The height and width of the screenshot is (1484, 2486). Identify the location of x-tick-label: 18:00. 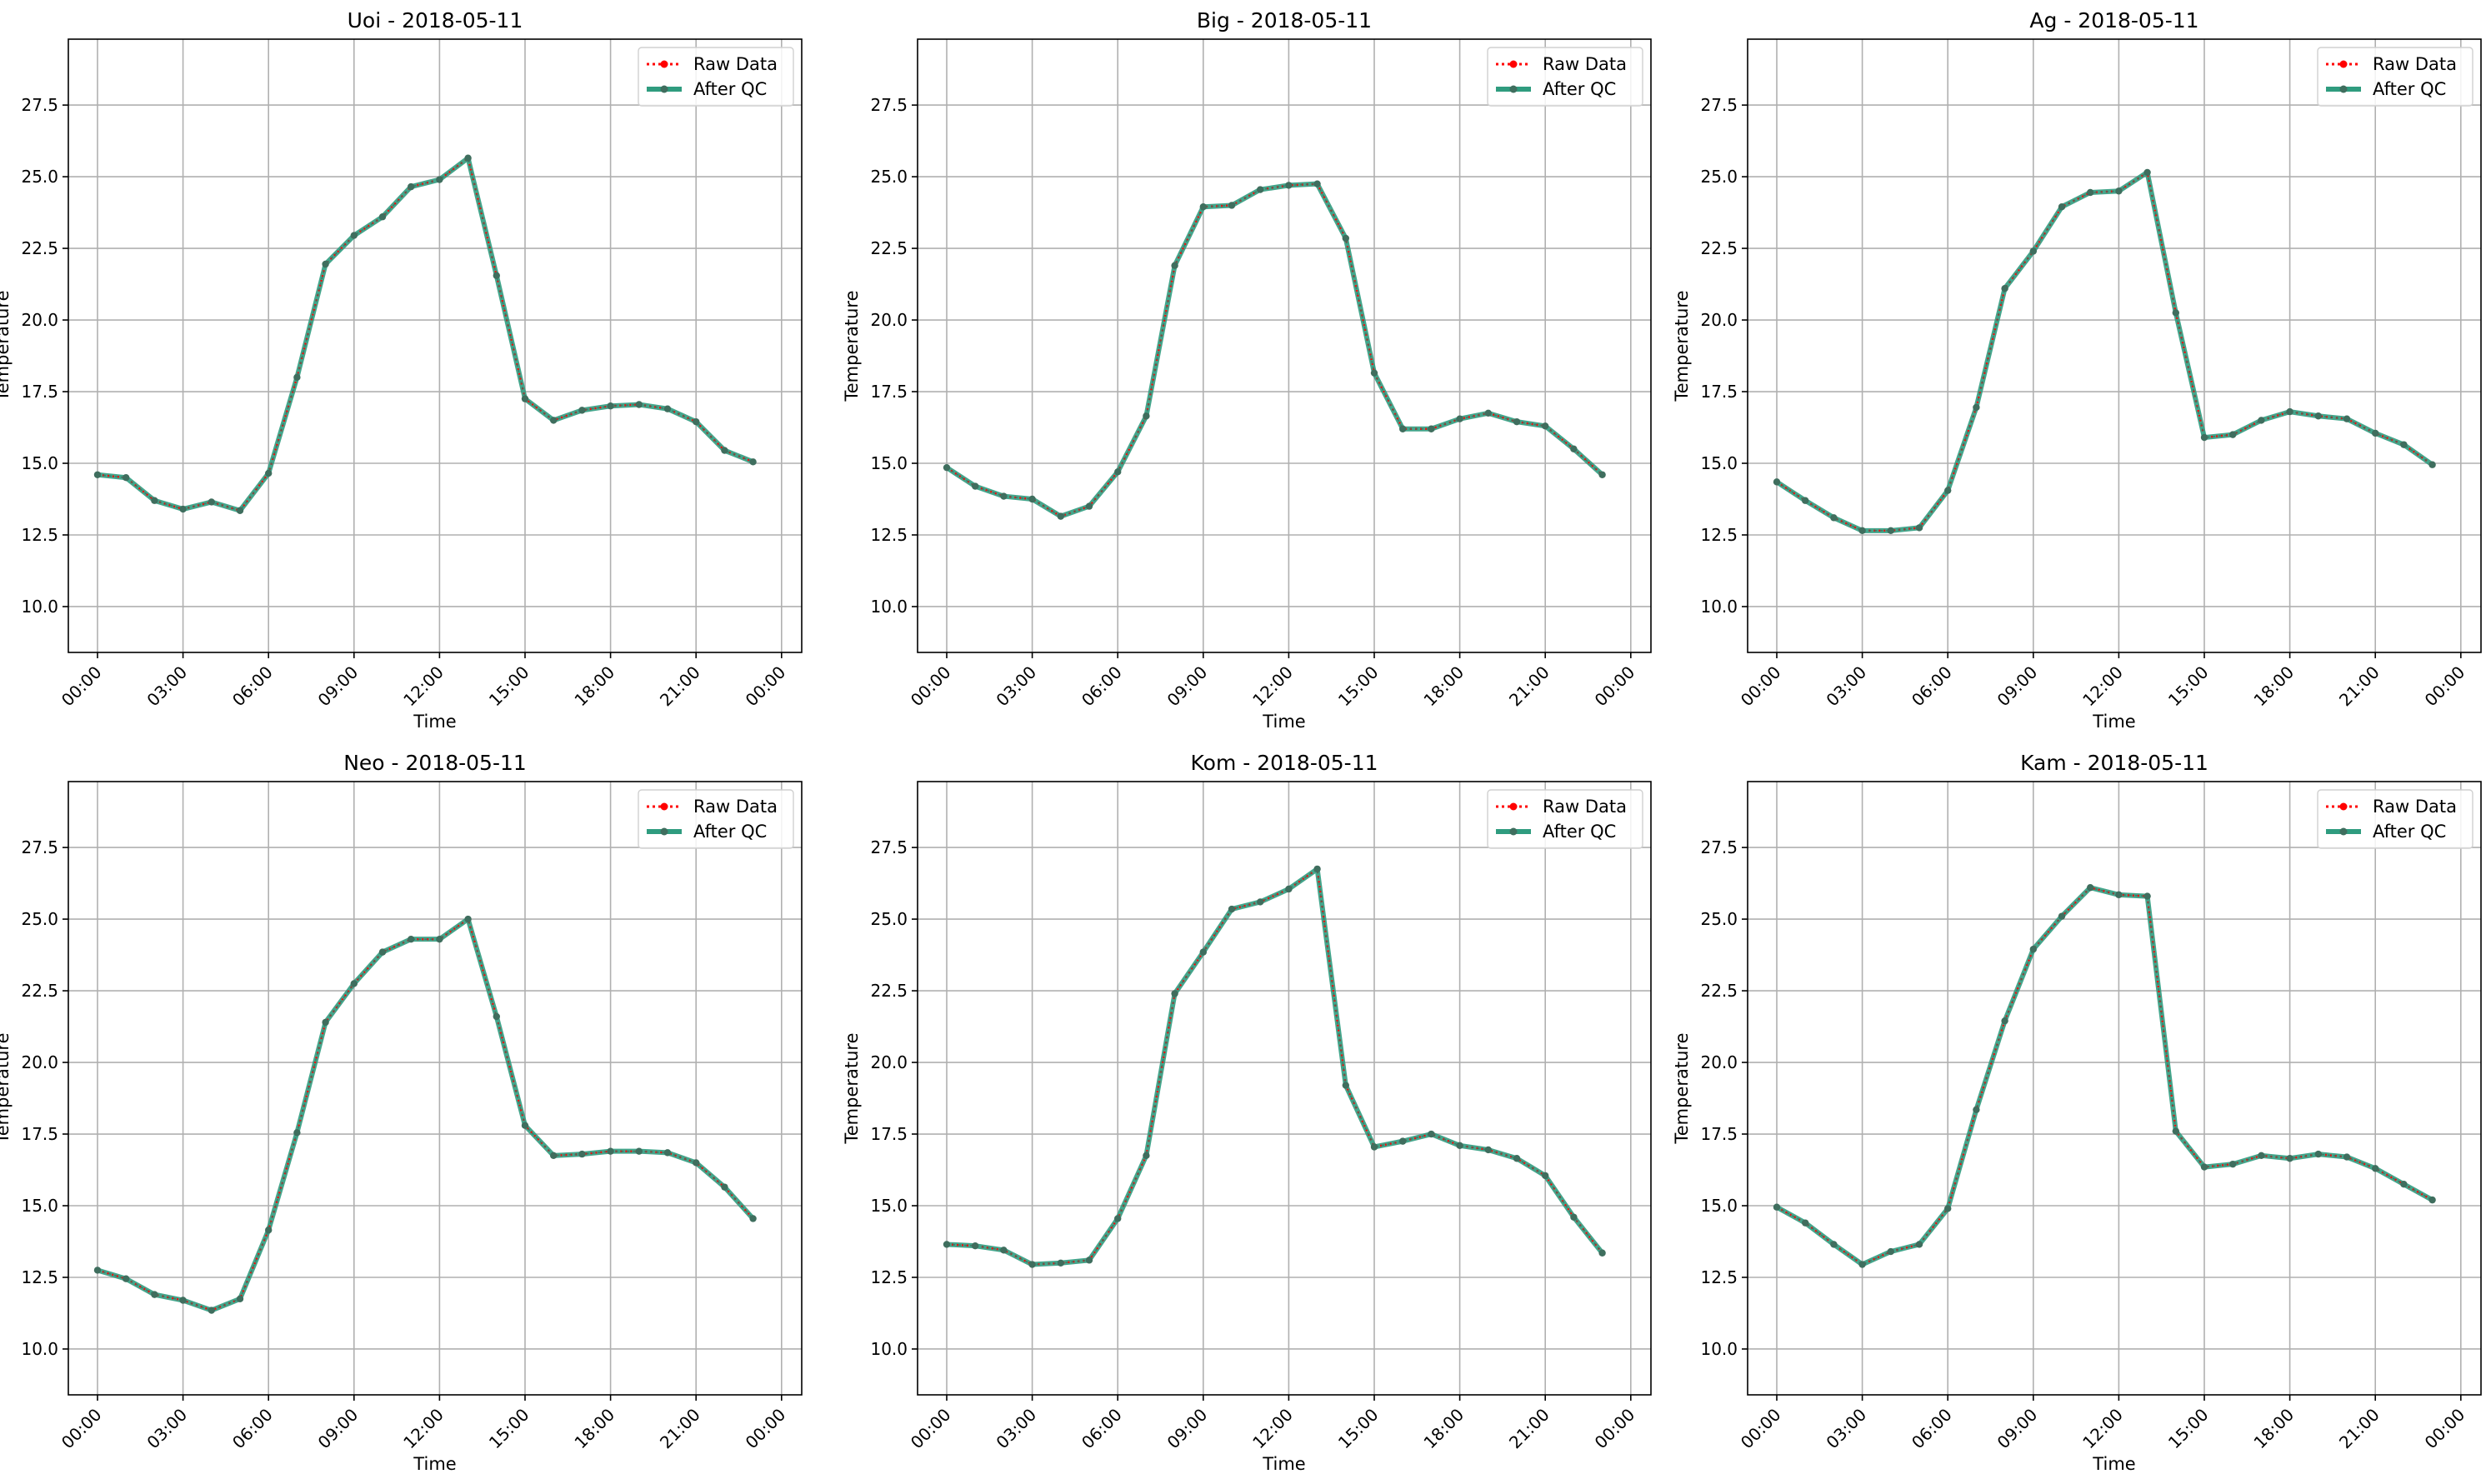
(2274, 1429).